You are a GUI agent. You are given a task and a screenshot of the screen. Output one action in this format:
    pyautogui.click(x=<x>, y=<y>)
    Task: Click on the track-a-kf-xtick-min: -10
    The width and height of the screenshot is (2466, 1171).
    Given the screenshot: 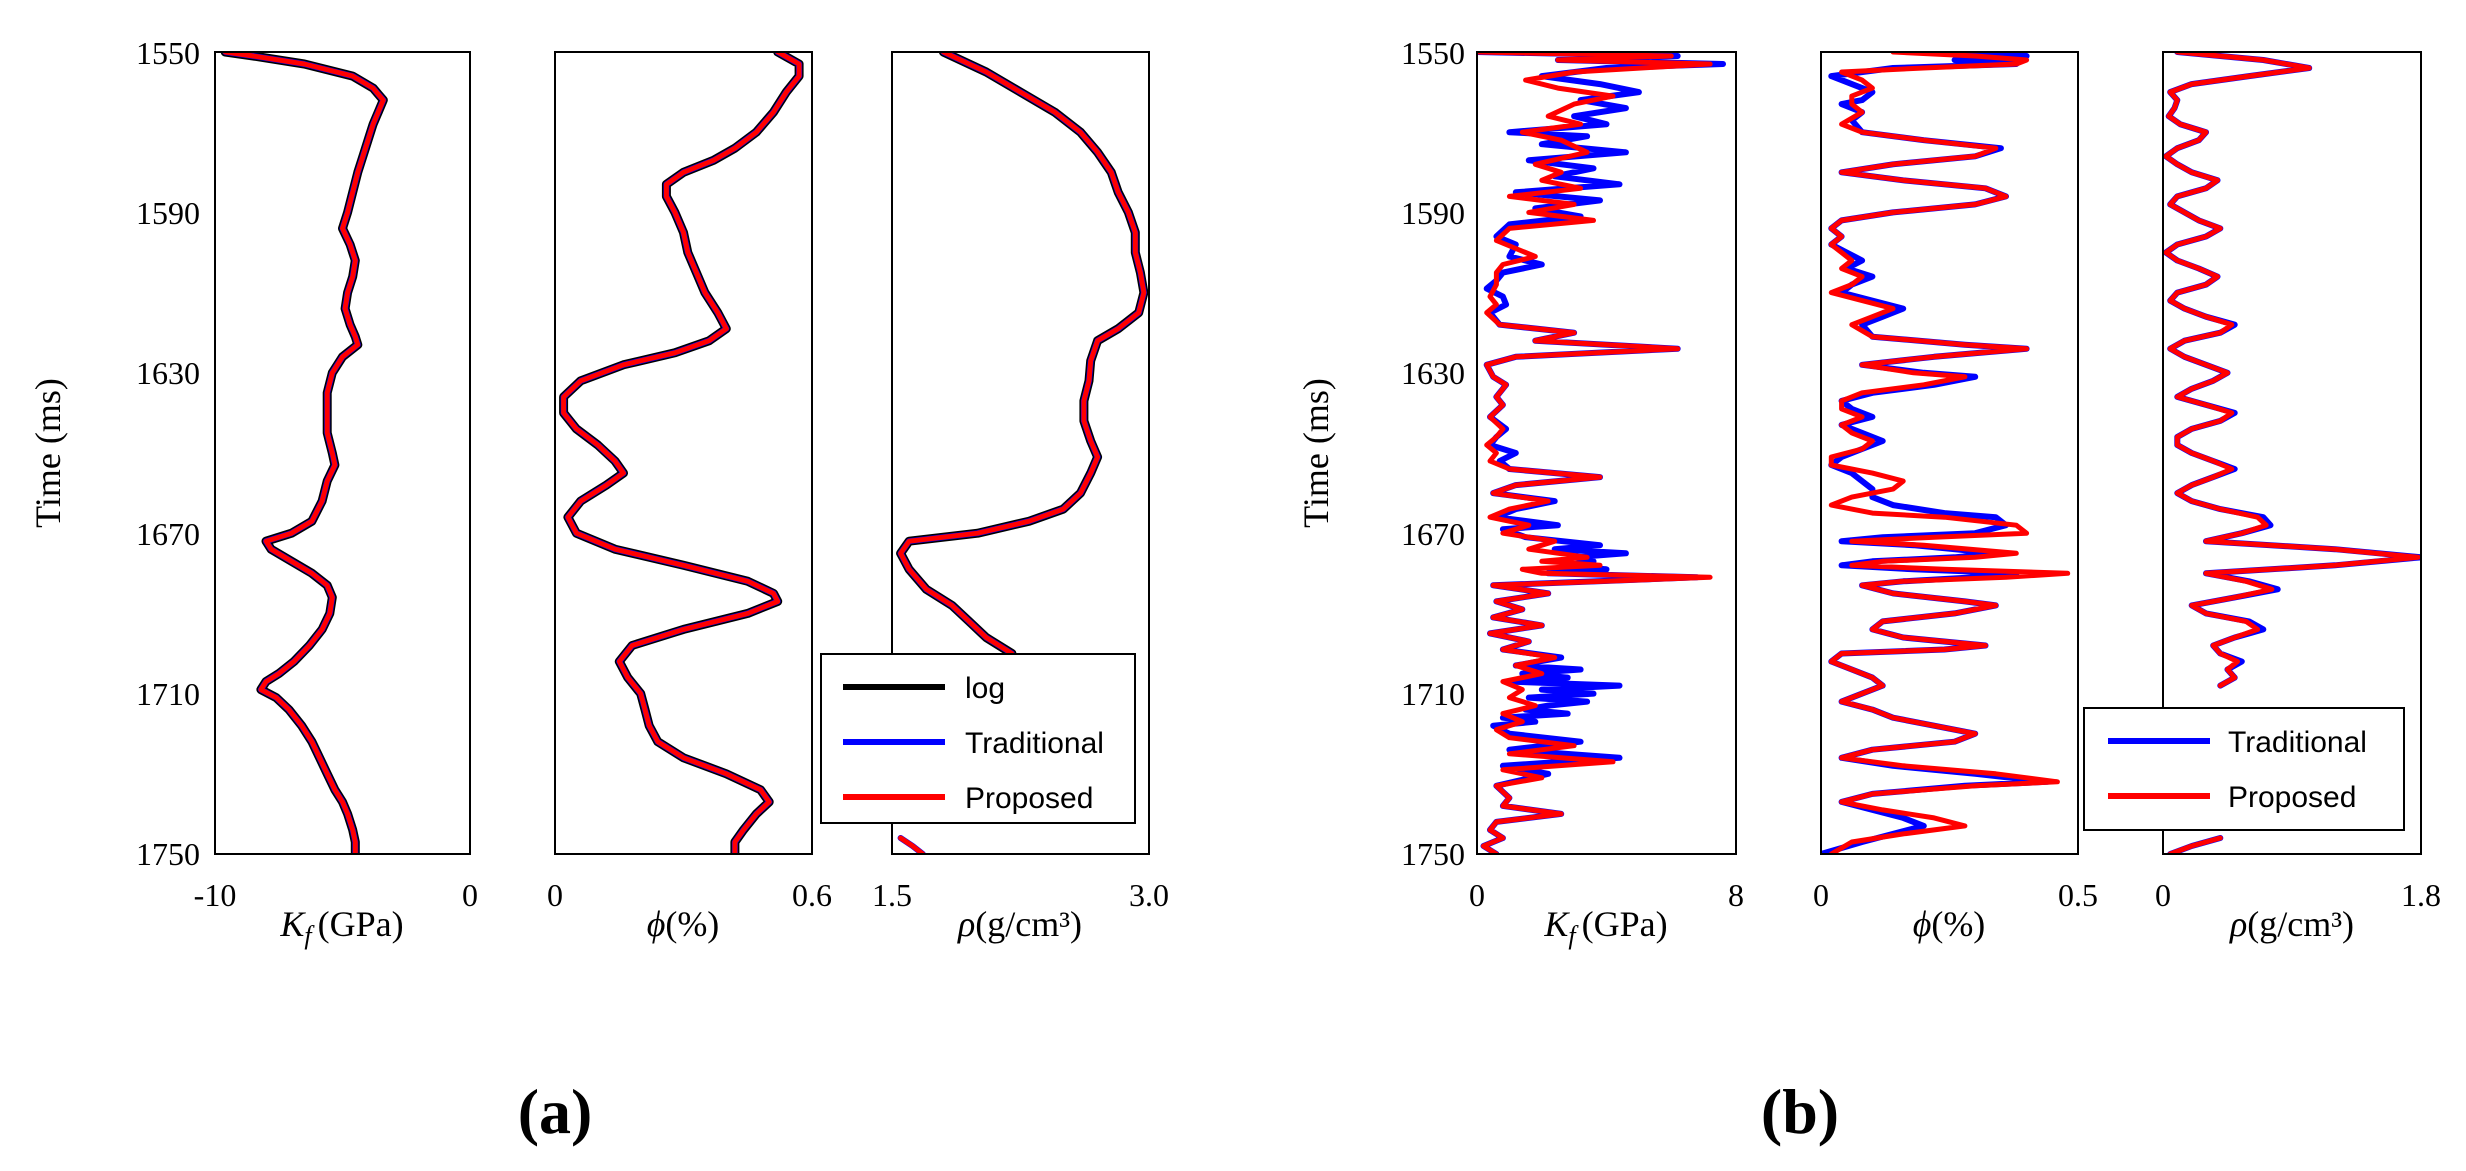 What is the action you would take?
    pyautogui.click(x=215, y=895)
    